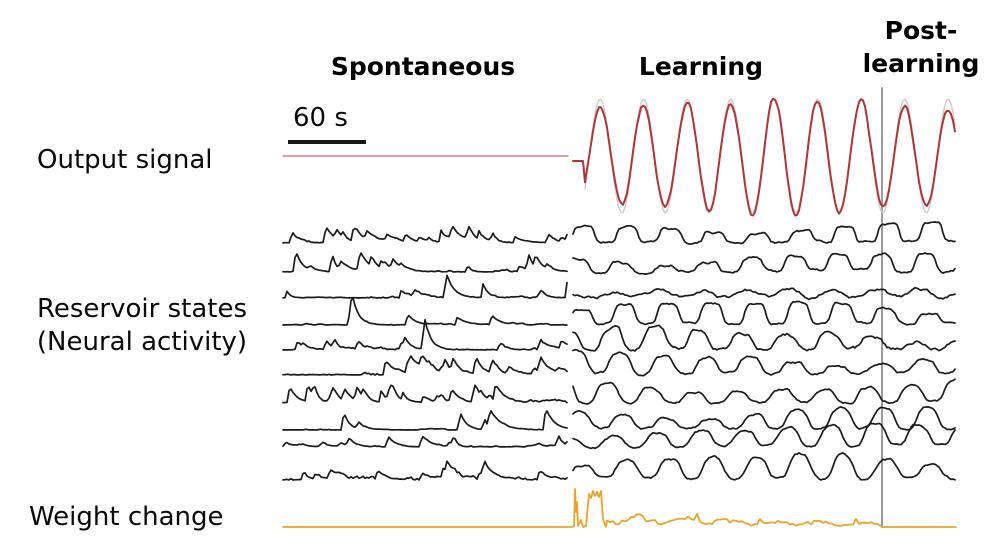  Describe the element at coordinates (142, 342) in the screenshot. I see `reservoir-states-label-line2: (Neural activity)` at that location.